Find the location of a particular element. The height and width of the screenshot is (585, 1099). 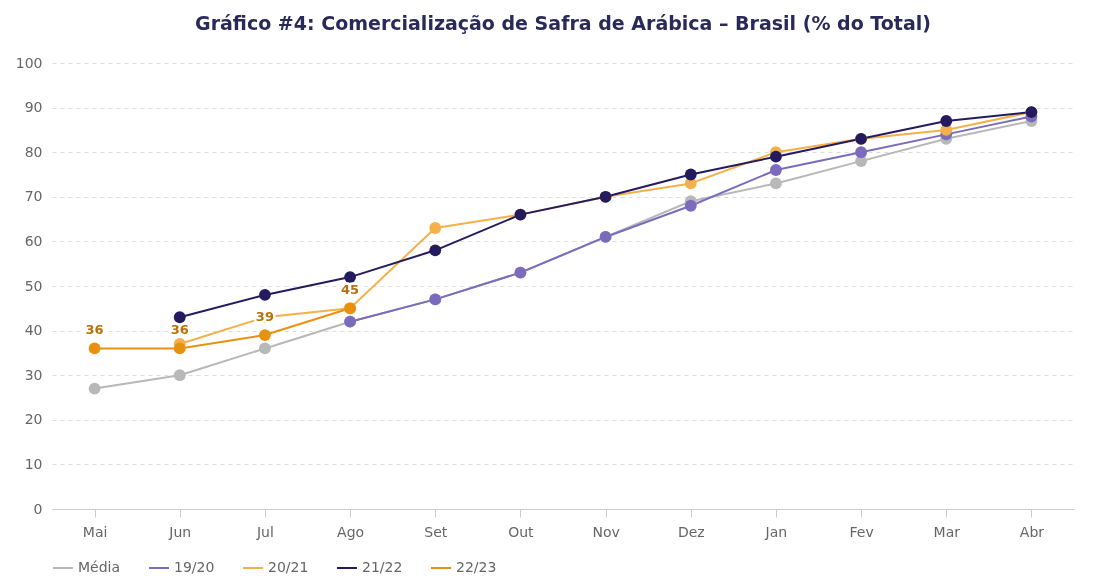

y-tick-label: 20 is located at coordinates (33, 419).